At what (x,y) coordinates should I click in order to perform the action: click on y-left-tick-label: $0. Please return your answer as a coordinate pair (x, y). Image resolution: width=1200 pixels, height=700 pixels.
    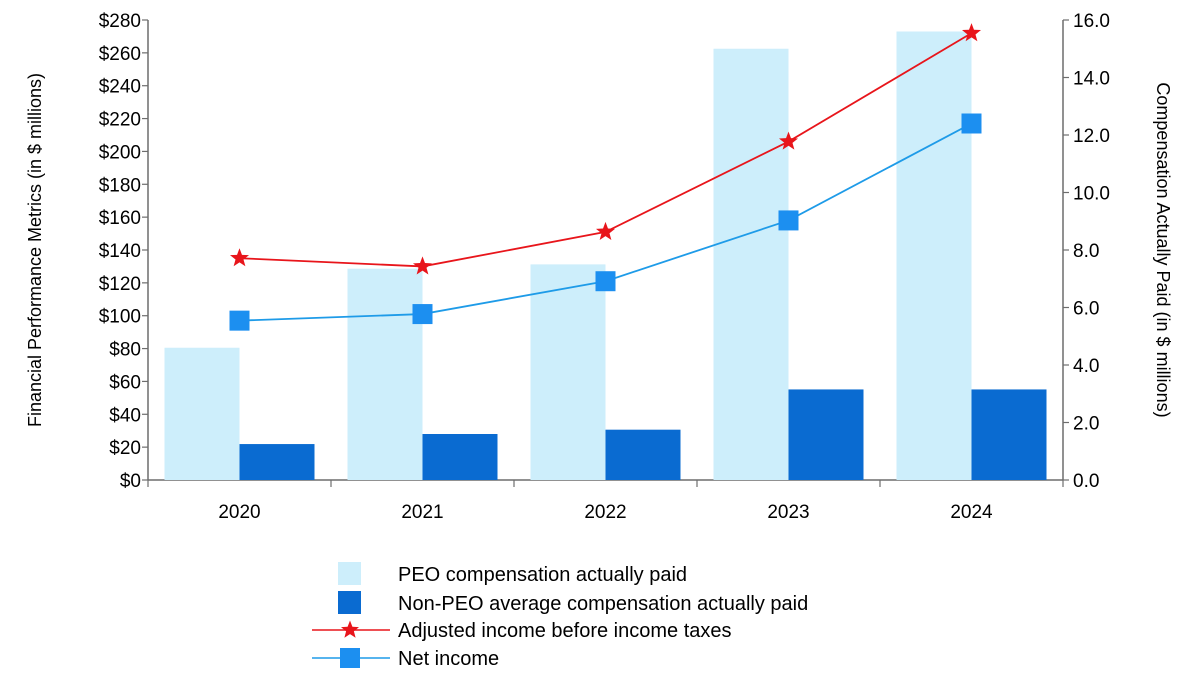
    Looking at the image, I should click on (130, 481).